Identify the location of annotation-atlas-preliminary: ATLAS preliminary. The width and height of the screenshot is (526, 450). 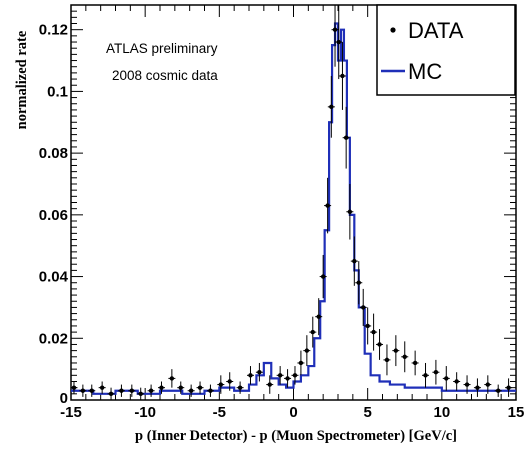
(162, 48).